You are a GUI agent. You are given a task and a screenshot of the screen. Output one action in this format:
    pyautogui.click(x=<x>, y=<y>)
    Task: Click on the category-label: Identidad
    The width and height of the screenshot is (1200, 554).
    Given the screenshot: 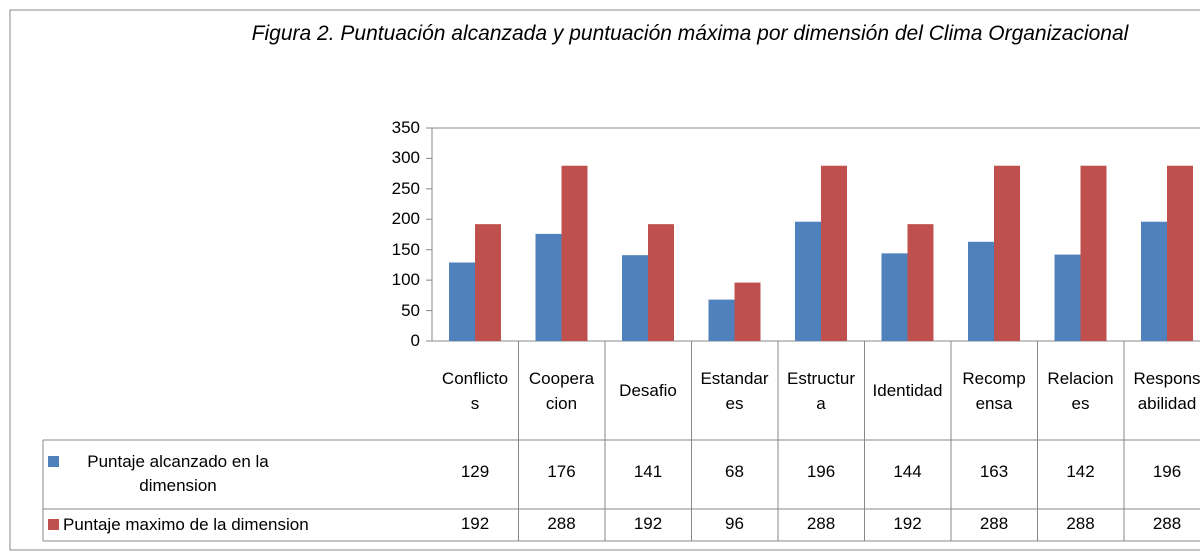 What is the action you would take?
    pyautogui.click(x=907, y=390)
    